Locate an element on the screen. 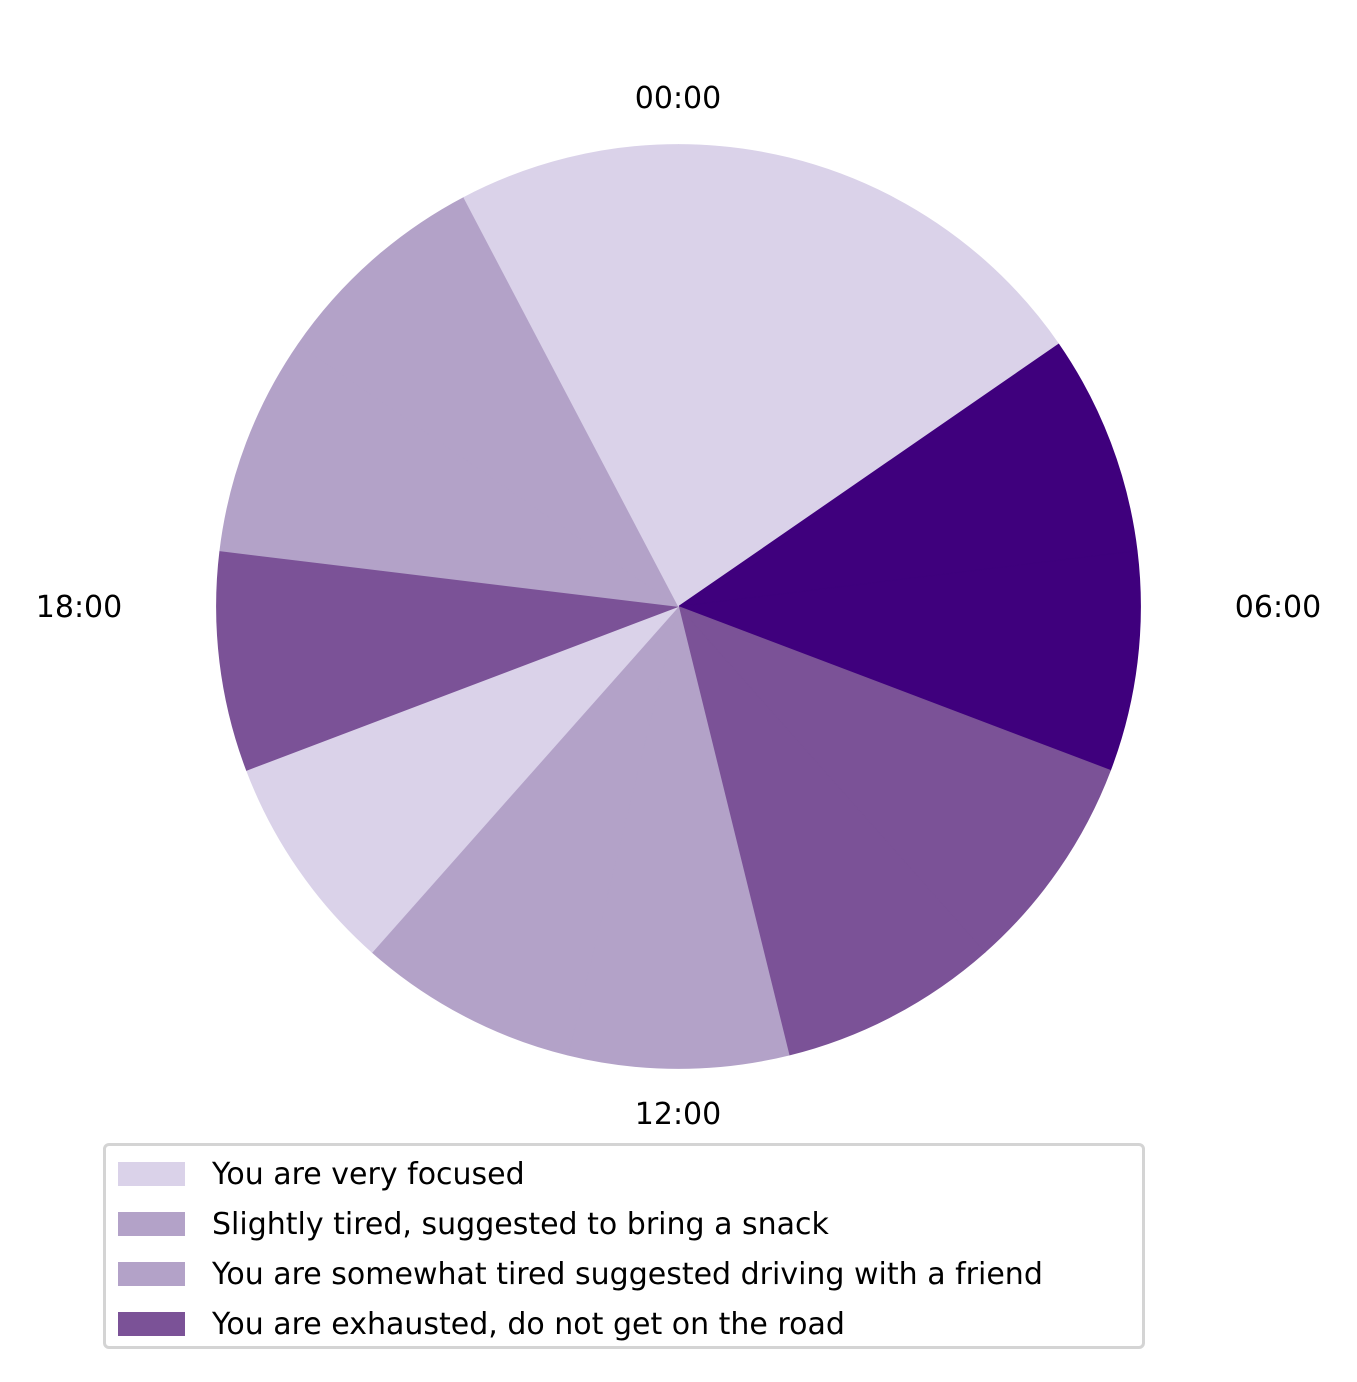 The height and width of the screenshot is (1382, 1357). legend-label: You are very focused is located at coordinates (368, 1174).